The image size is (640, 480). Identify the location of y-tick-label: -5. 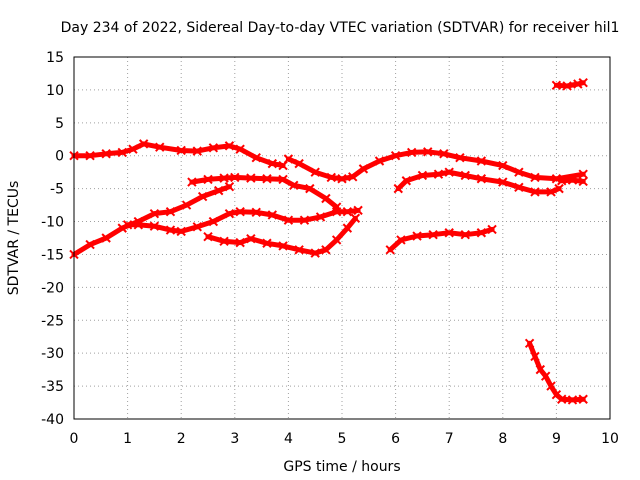
(57, 190).